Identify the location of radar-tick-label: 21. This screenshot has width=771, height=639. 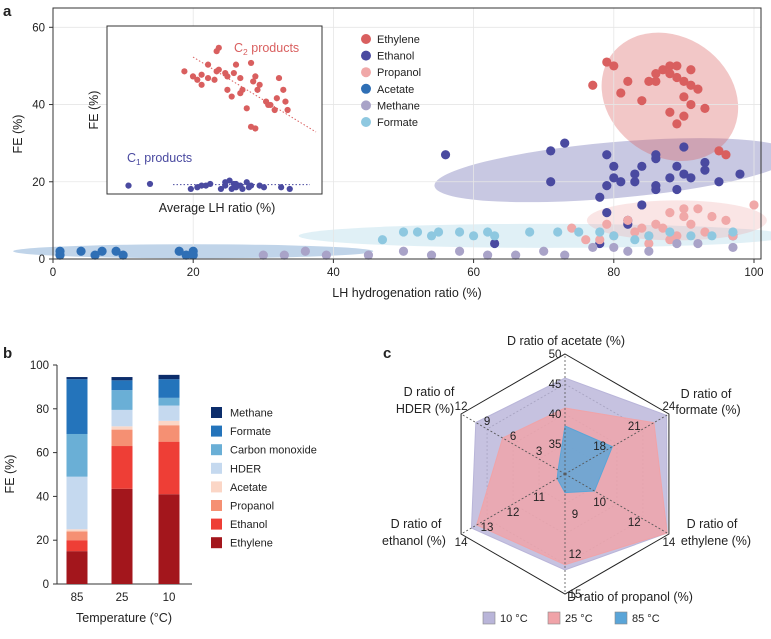
(634, 427).